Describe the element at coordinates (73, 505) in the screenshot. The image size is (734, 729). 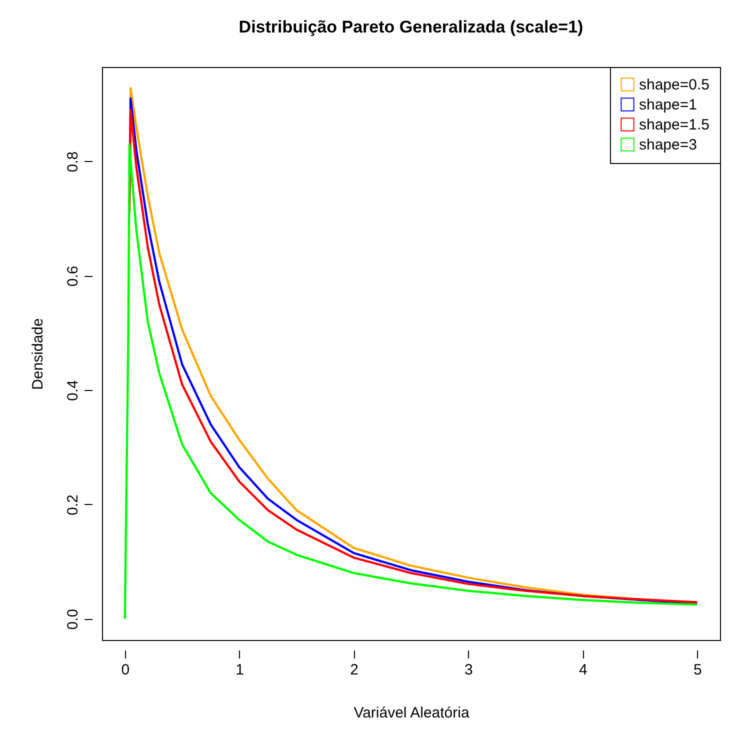
I see `y-tick-label: 0.2` at that location.